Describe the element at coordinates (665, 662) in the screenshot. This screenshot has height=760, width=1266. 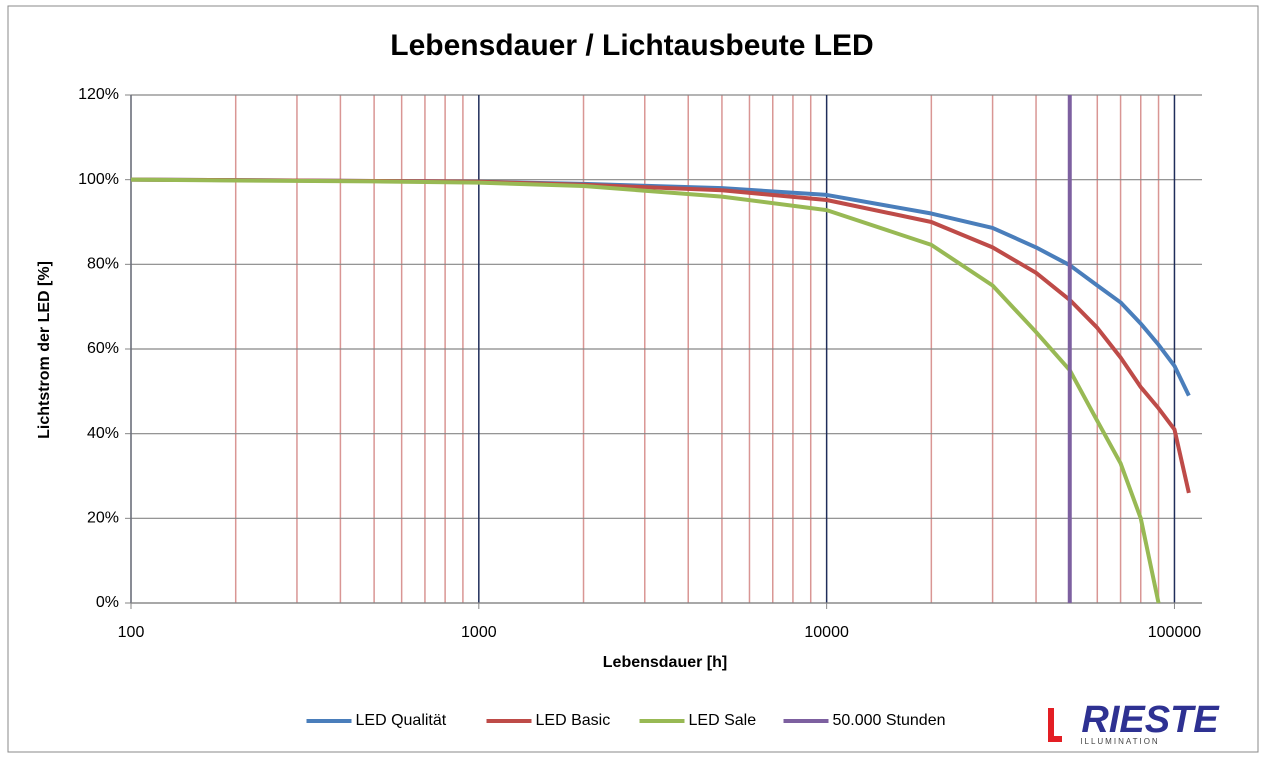
I see `x-axis-title: Lebensdauer [h]` at that location.